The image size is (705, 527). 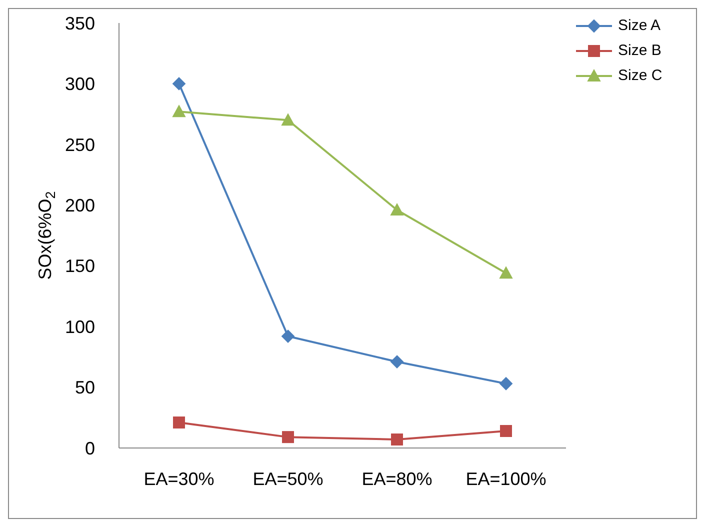 What do you see at coordinates (79, 84) in the screenshot?
I see `y-tick-label: 300` at bounding box center [79, 84].